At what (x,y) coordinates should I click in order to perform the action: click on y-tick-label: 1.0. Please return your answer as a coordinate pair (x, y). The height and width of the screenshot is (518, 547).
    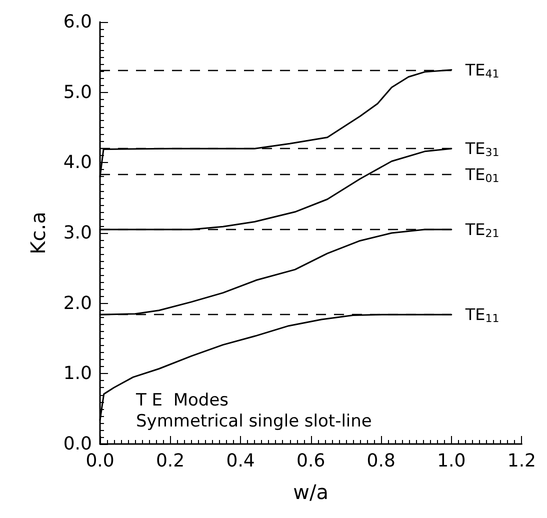
    Looking at the image, I should click on (77, 373).